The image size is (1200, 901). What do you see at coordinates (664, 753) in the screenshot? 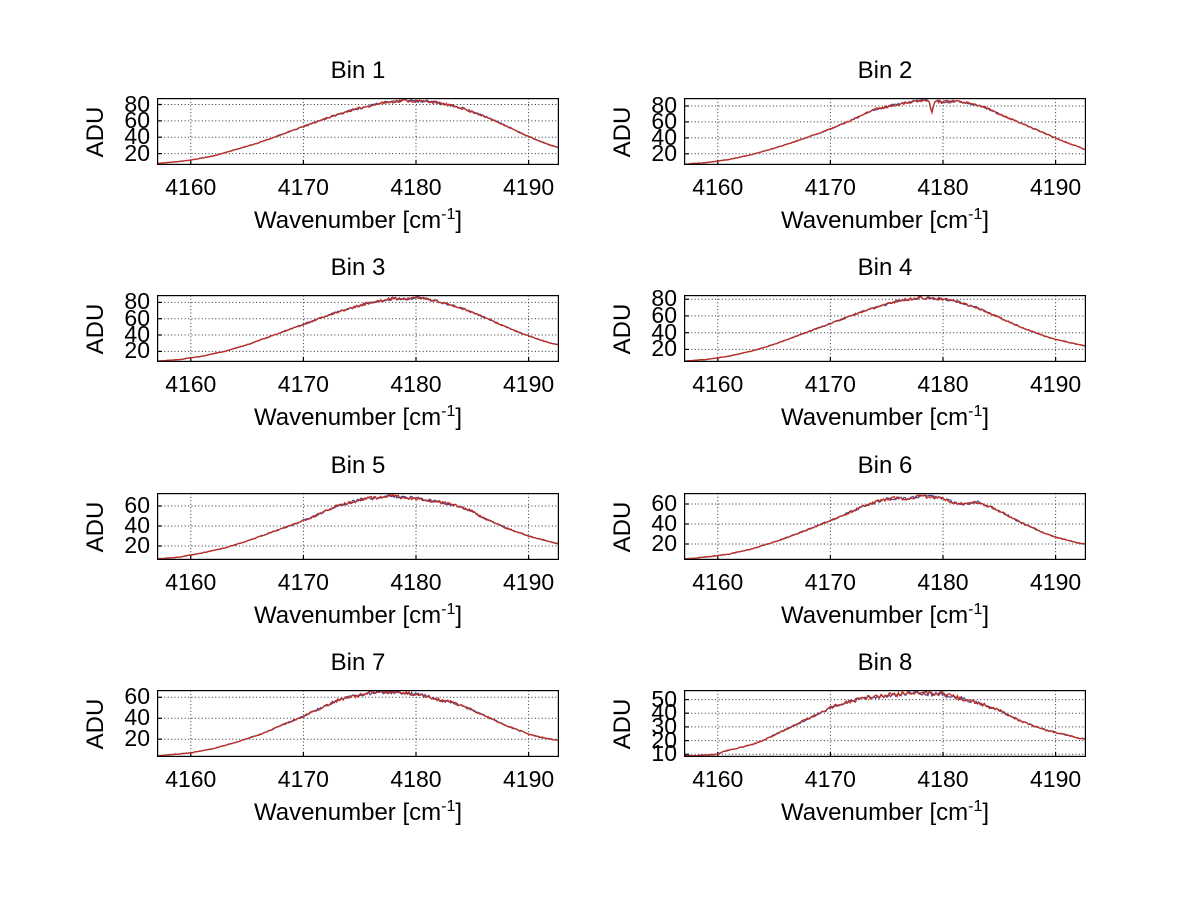
I see `y-tick-label: 10` at bounding box center [664, 753].